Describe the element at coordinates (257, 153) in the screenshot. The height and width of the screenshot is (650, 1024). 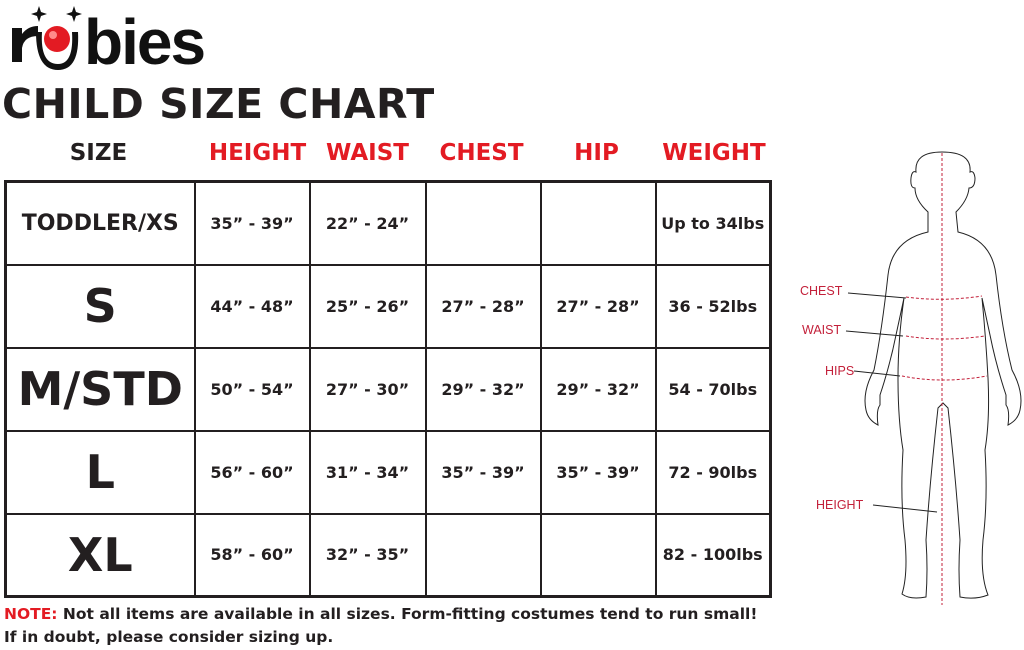
I see `column-header-height: HEIGHT` at that location.